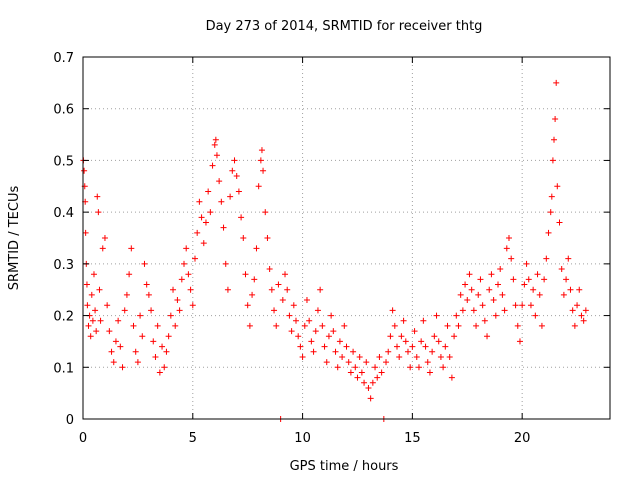  Describe the element at coordinates (63, 58) in the screenshot. I see `y-tick-label-7: 0.7` at that location.